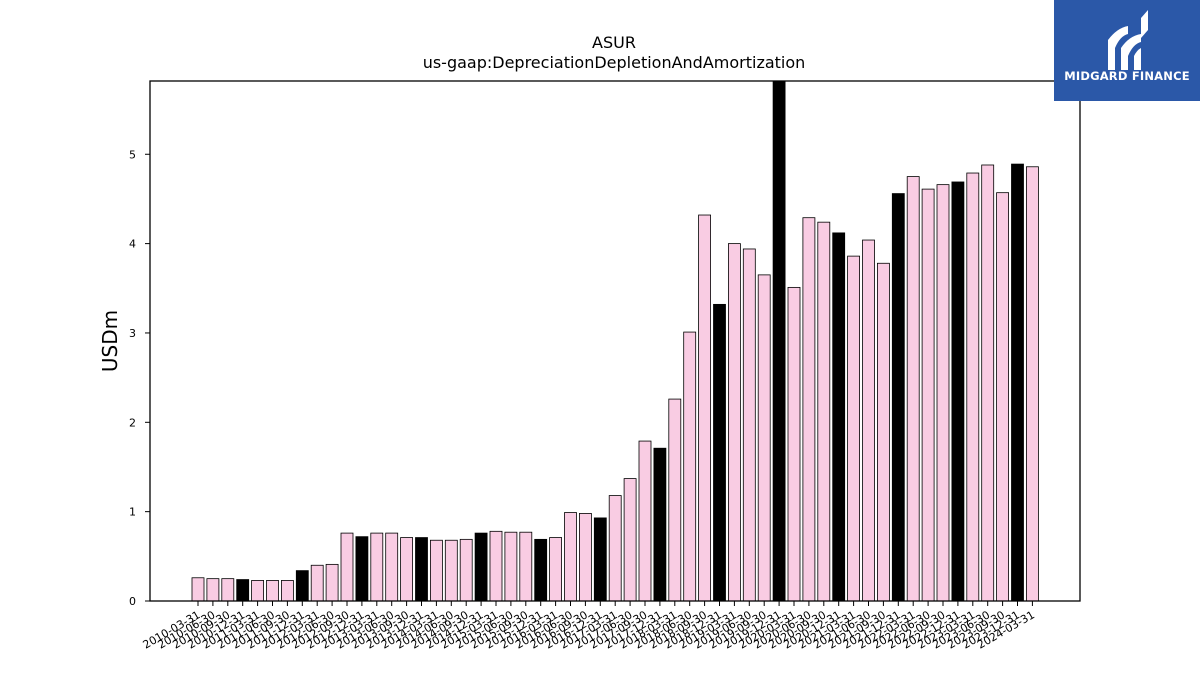 The width and height of the screenshot is (1200, 675). Describe the element at coordinates (132, 512) in the screenshot. I see `y-tick-label: 1` at that location.